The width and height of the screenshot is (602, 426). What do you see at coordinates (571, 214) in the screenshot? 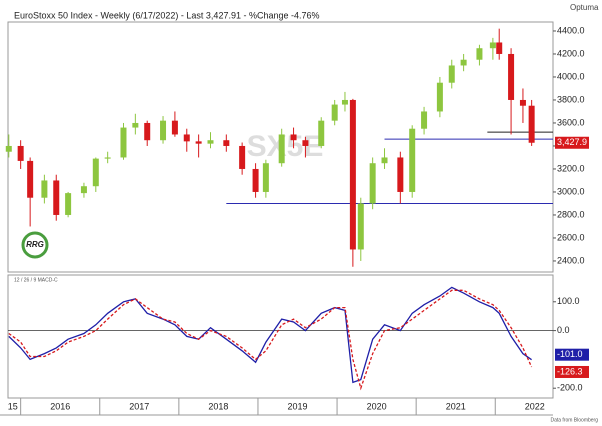
I see `y-tick-label: 2800.0` at bounding box center [571, 214].